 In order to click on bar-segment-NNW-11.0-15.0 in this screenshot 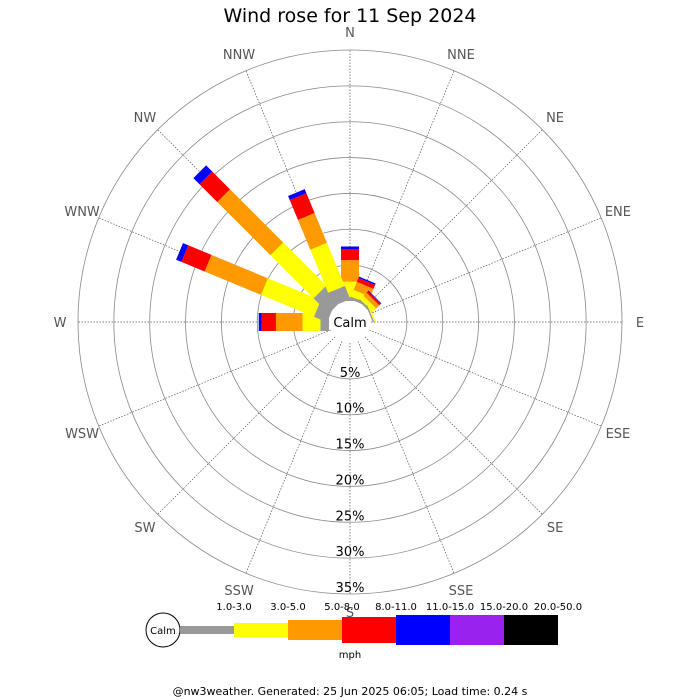, I will do `click(297, 195)`.